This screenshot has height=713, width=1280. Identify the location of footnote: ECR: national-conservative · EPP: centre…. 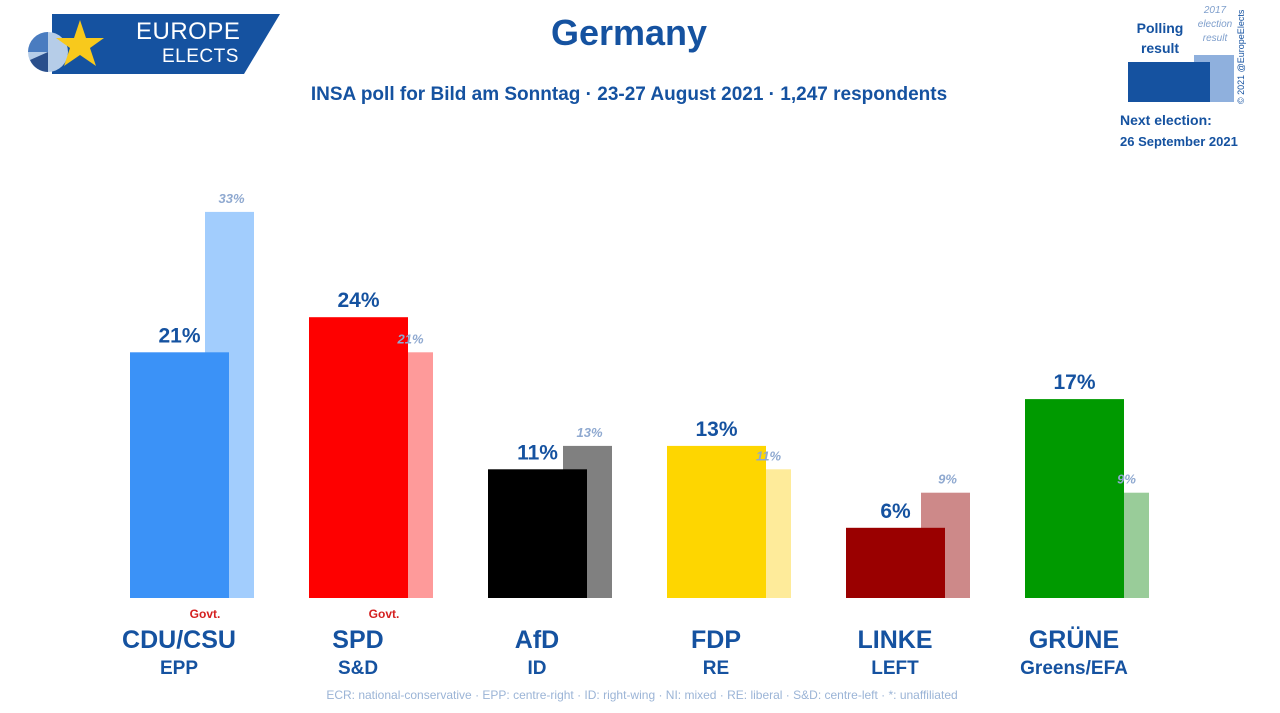
(642, 695).